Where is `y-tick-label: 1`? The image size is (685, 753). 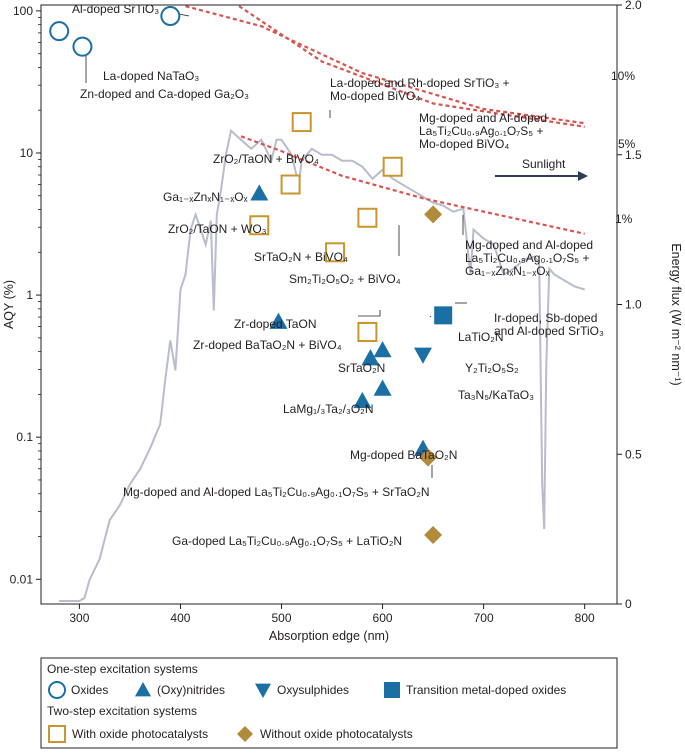
y-tick-label: 1 is located at coordinates (29, 295).